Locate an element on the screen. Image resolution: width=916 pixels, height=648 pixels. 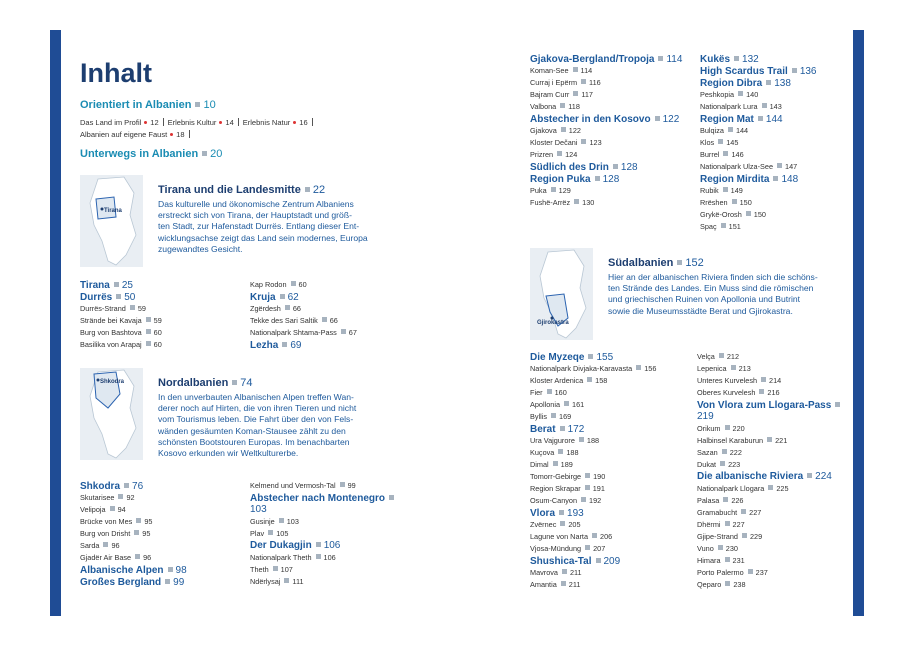
page-number: 212 is located at coordinates (733, 356).